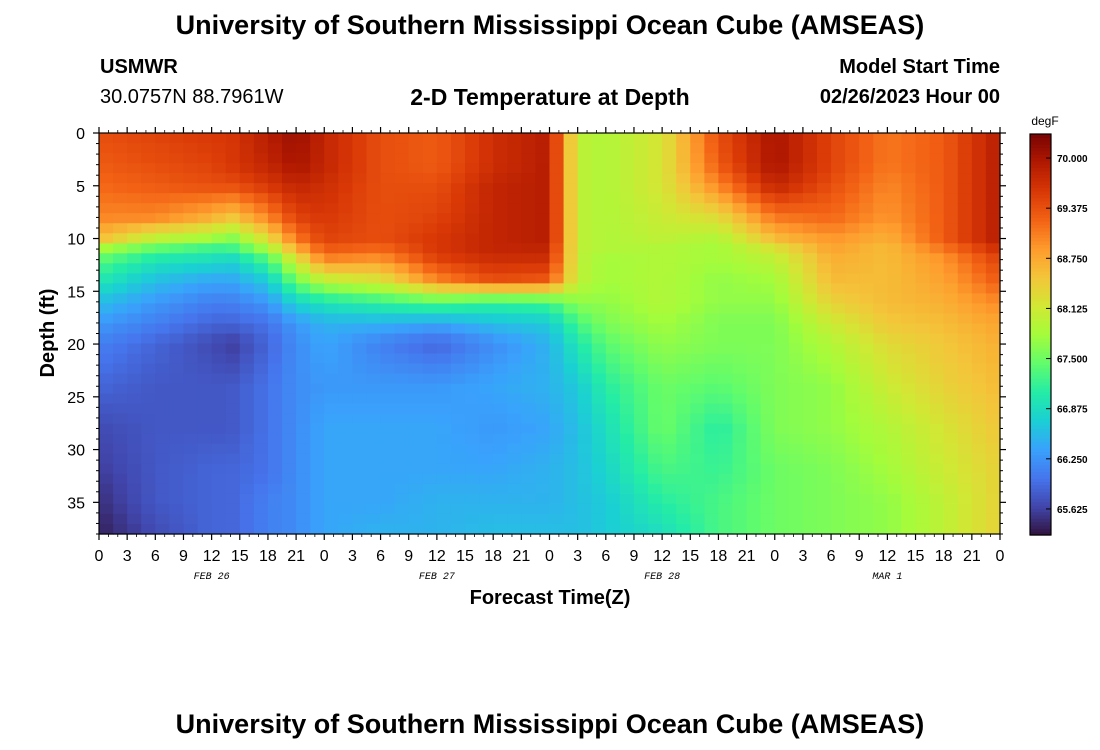 Image resolution: width=1100 pixels, height=750 pixels. What do you see at coordinates (437, 577) in the screenshot?
I see `date-label: FEB 27` at bounding box center [437, 577].